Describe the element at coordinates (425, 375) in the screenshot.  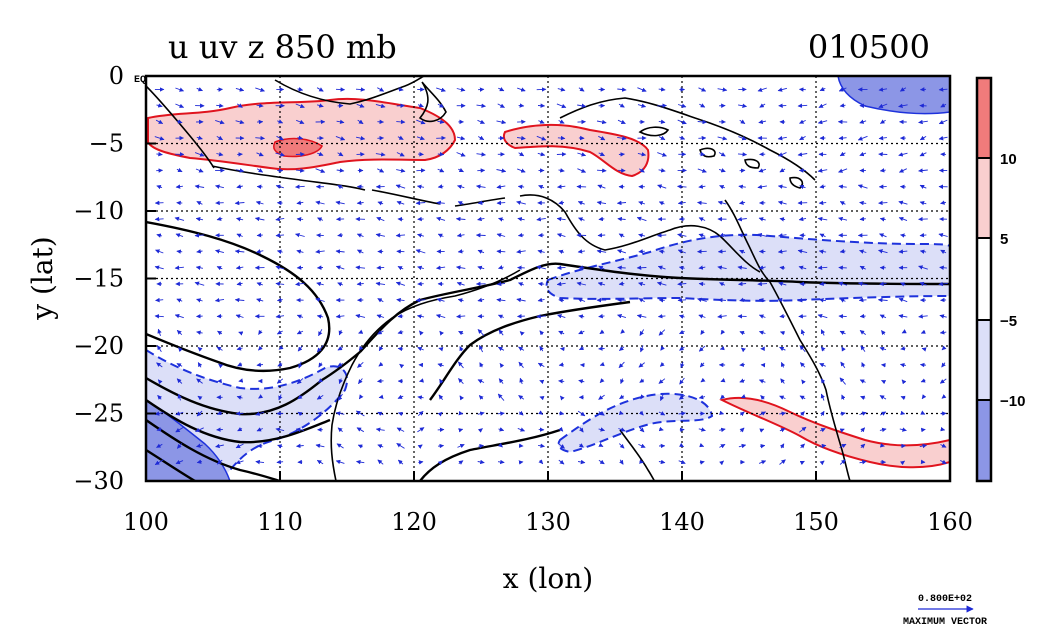
I see `coast-west-australia` at that location.